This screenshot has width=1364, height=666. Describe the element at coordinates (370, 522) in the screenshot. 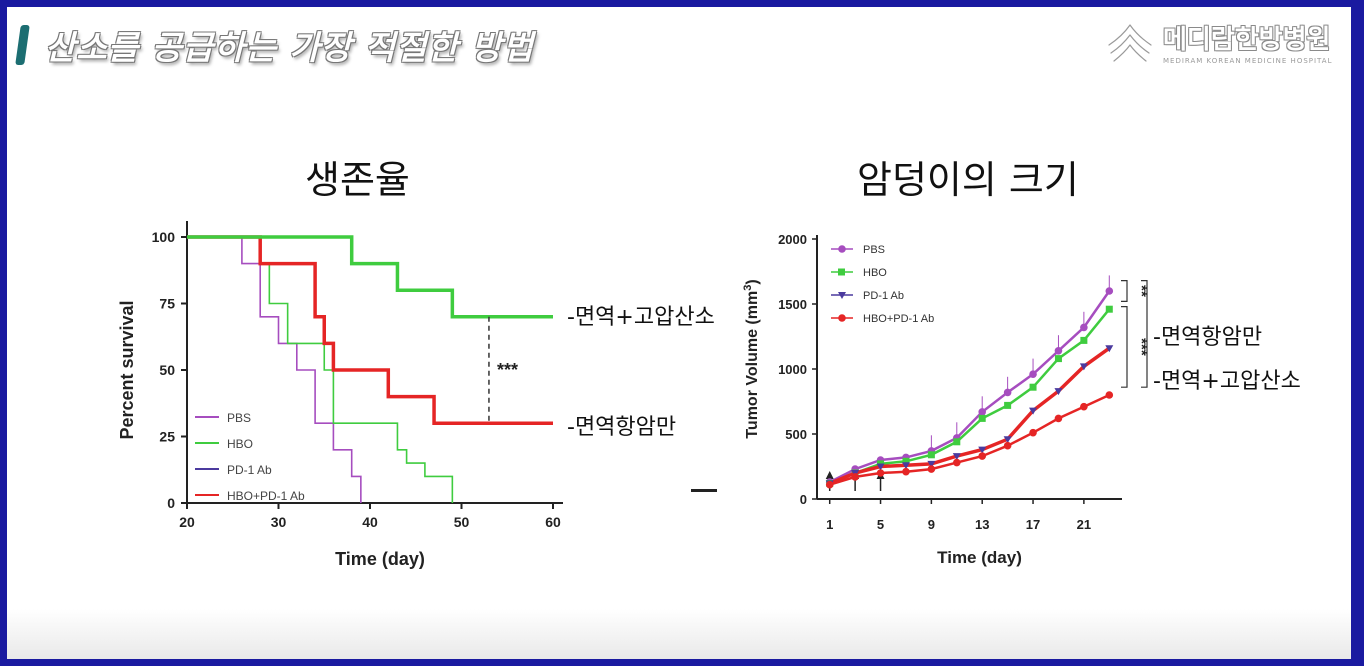

I see `x-tick-label: 40` at that location.